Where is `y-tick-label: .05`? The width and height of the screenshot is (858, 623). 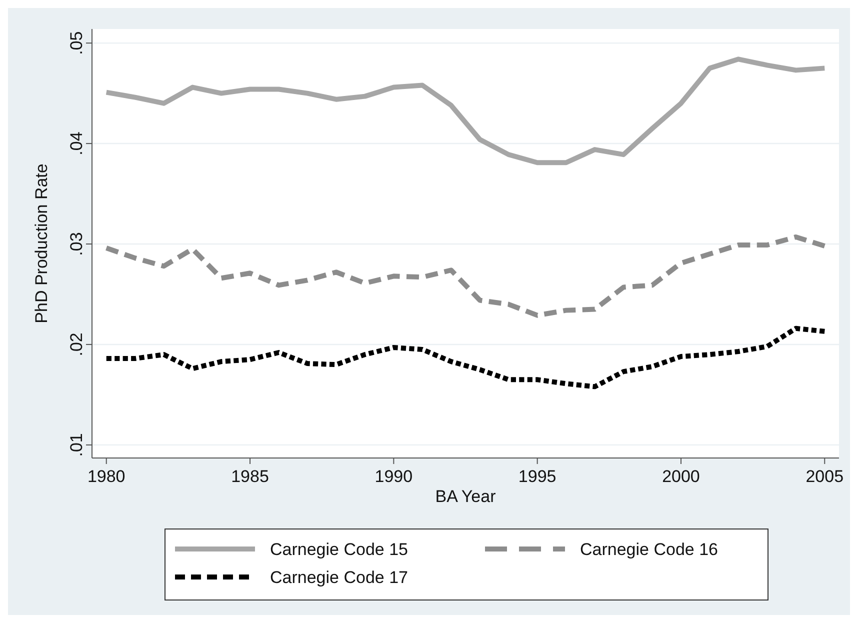
y-tick-label: .05 is located at coordinates (76, 43).